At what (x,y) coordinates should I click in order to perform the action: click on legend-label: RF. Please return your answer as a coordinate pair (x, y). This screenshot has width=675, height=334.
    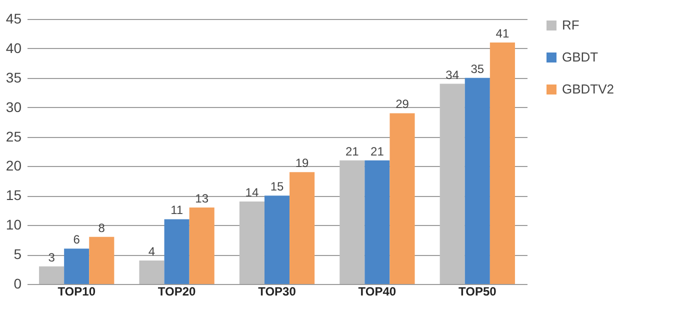
    Looking at the image, I should click on (571, 25).